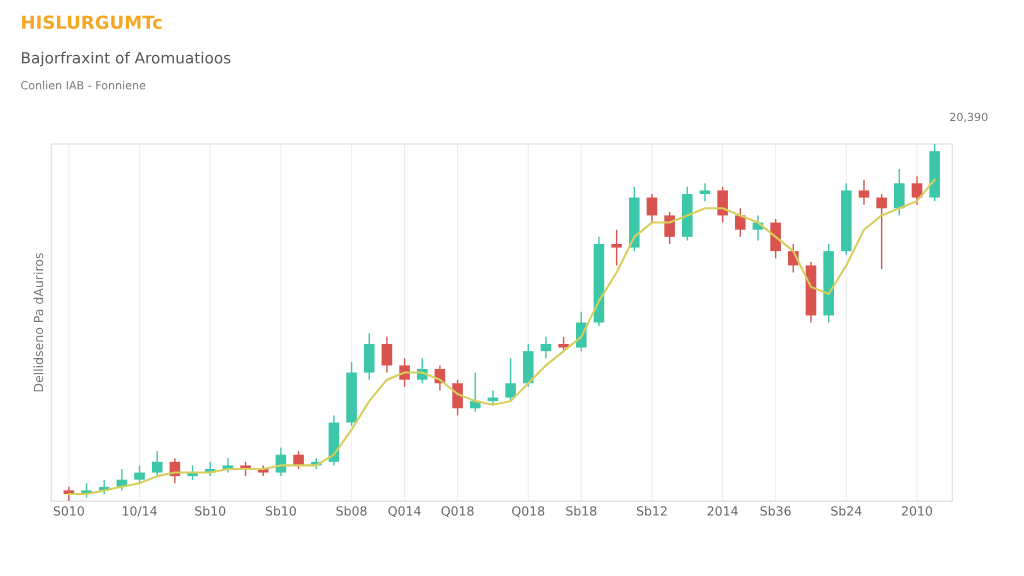 The image size is (1024, 576). Describe the element at coordinates (846, 510) in the screenshot. I see `x-tick-label: Sb24` at that location.